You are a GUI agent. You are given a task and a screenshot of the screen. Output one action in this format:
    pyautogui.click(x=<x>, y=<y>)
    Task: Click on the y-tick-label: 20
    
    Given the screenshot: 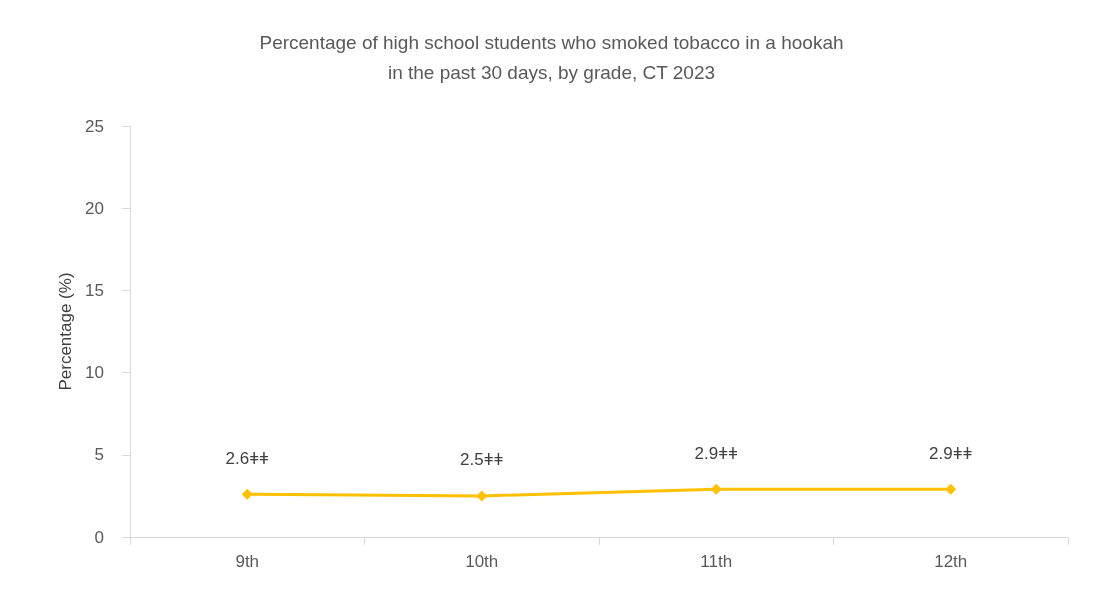 What is the action you would take?
    pyautogui.click(x=94, y=208)
    